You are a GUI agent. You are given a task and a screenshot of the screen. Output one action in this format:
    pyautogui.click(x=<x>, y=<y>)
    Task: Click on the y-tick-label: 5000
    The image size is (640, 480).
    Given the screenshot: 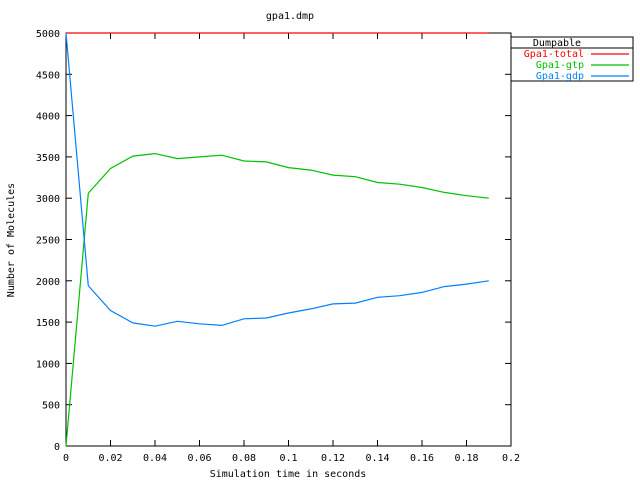 What is the action you would take?
    pyautogui.click(x=48, y=34)
    